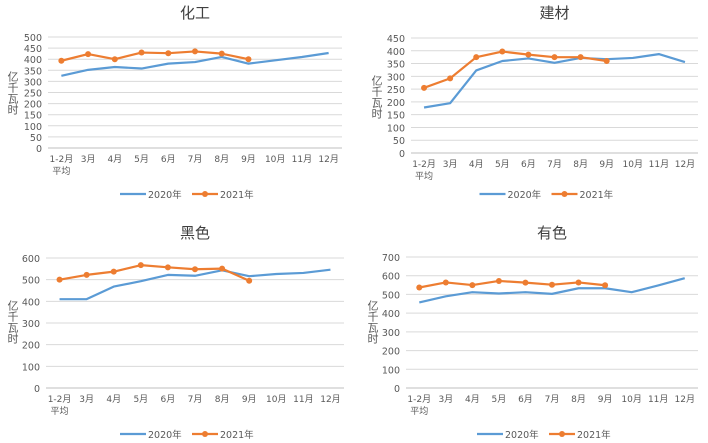 The image size is (708, 443). I want to click on x-tick-label: 12月, so click(330, 399).